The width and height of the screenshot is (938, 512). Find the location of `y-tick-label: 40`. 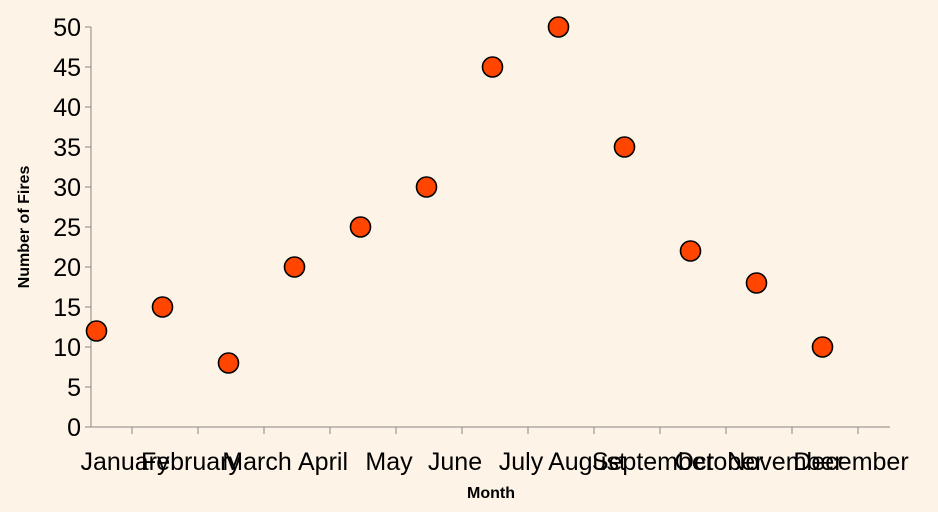

y-tick-label: 40 is located at coordinates (67, 108).